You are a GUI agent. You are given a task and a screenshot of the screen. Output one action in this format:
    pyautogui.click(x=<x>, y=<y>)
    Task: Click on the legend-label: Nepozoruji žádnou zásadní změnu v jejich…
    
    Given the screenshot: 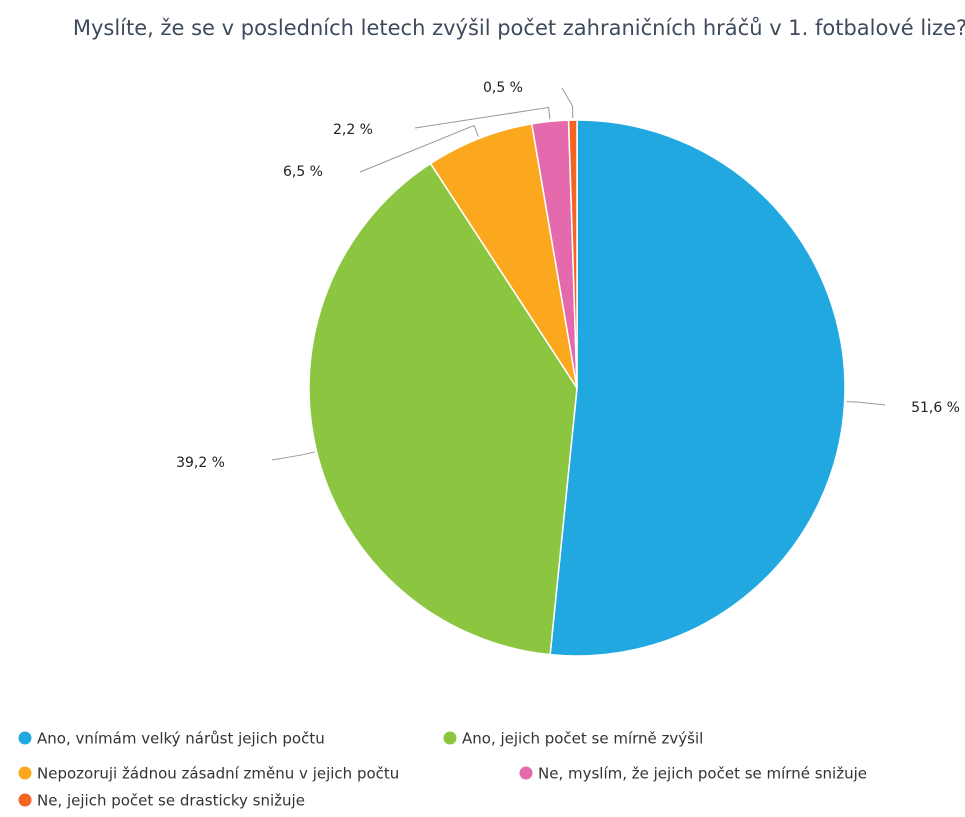 What is the action you would take?
    pyautogui.click(x=218, y=774)
    